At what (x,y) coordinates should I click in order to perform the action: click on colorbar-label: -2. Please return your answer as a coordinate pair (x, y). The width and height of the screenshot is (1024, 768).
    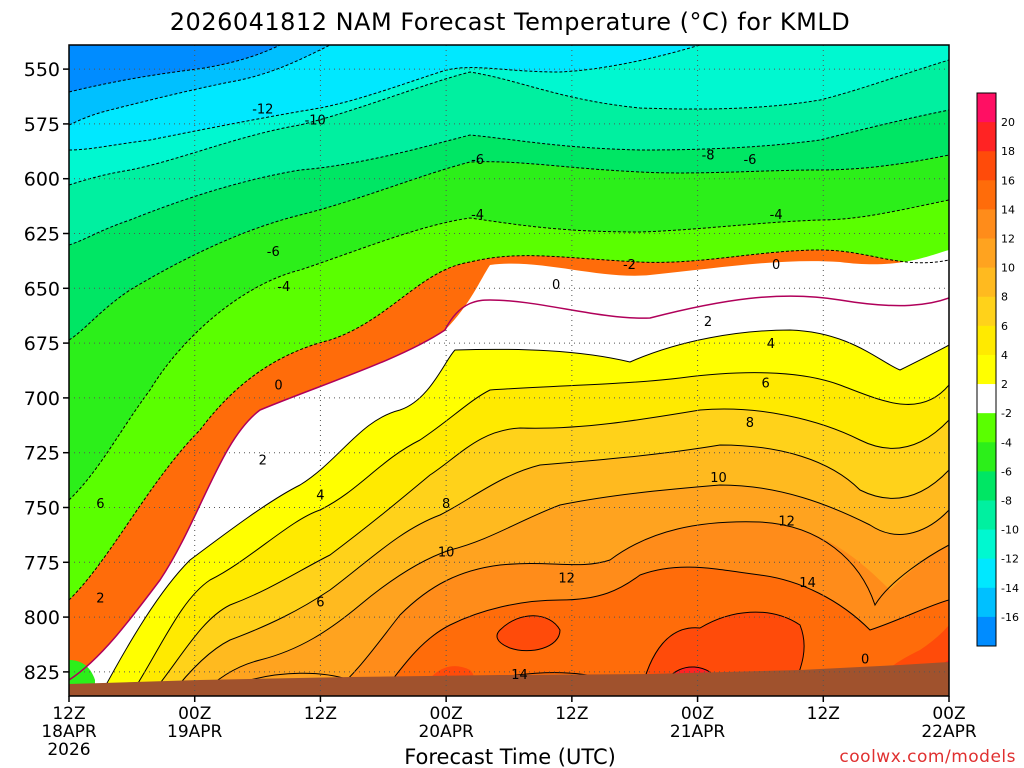
    Looking at the image, I should click on (1006, 413).